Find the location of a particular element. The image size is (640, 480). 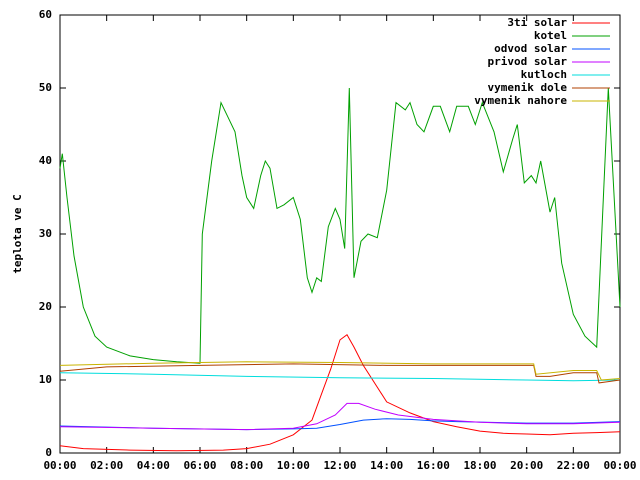

legend-label: 3ti solar is located at coordinates (537, 22).